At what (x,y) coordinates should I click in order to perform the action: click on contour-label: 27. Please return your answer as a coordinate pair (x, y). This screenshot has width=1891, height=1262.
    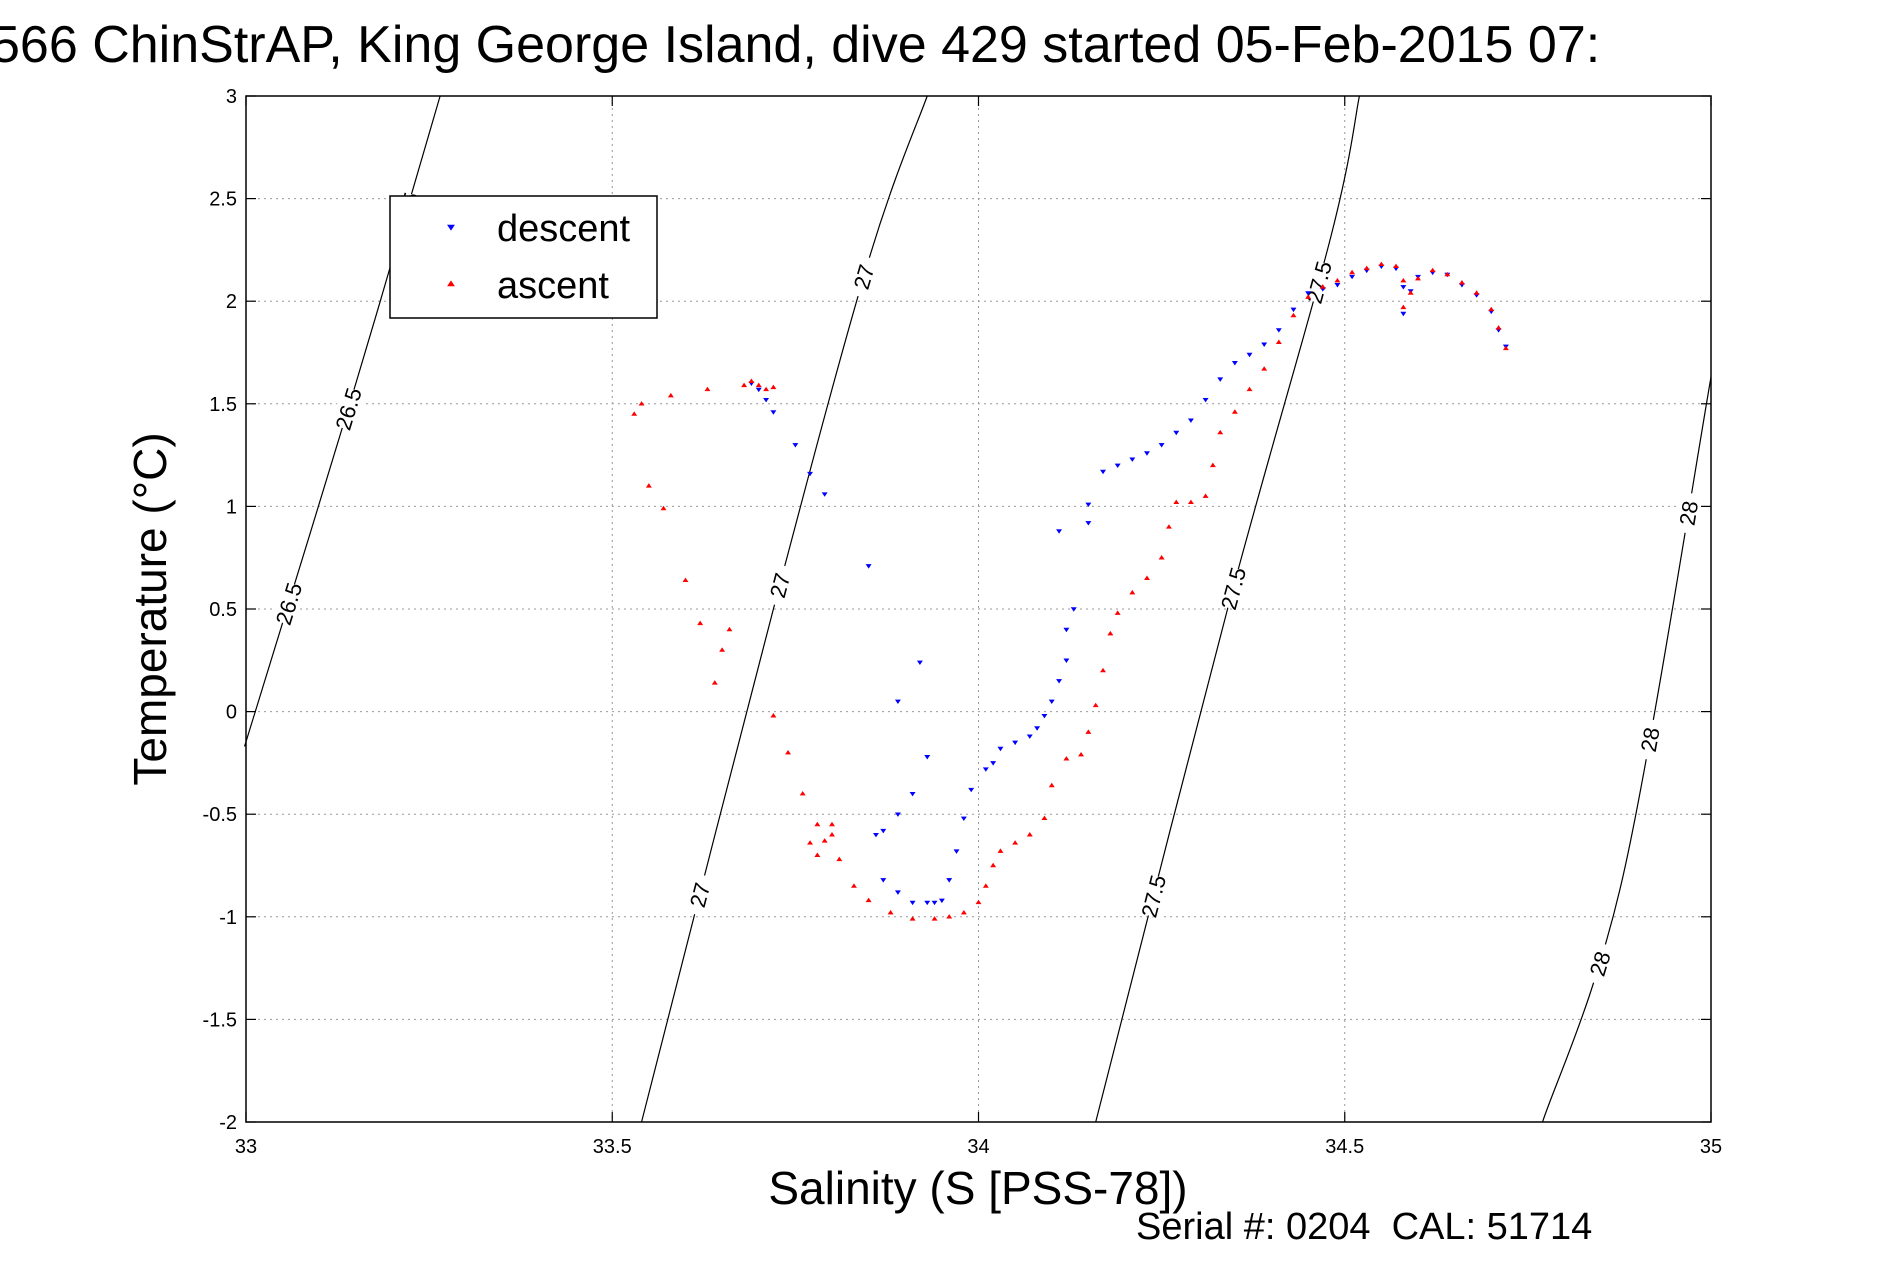
    Looking at the image, I should click on (700, 895).